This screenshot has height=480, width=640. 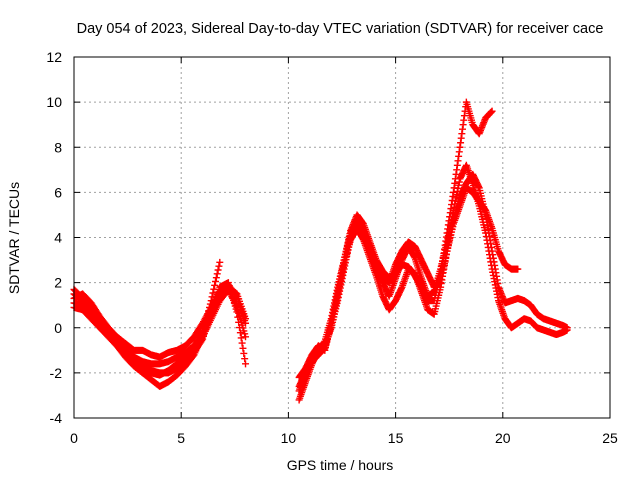 I want to click on y-tick-label: 12, so click(x=54, y=57).